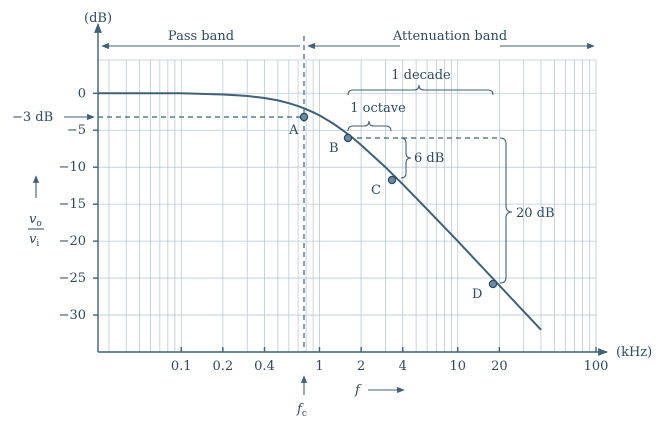 The width and height of the screenshot is (658, 422). Describe the element at coordinates (390, 360) in the screenshot. I see `x-tick-labels: 0.1 0.2 0.4 1 2 4 10 20 100` at that location.